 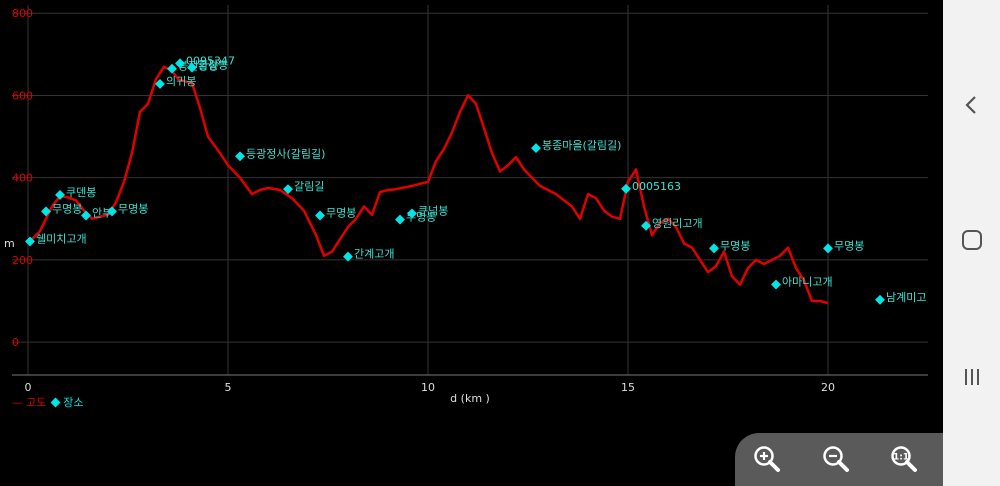 What do you see at coordinates (17, 402) in the screenshot?
I see `legend-line-swatch: —` at bounding box center [17, 402].